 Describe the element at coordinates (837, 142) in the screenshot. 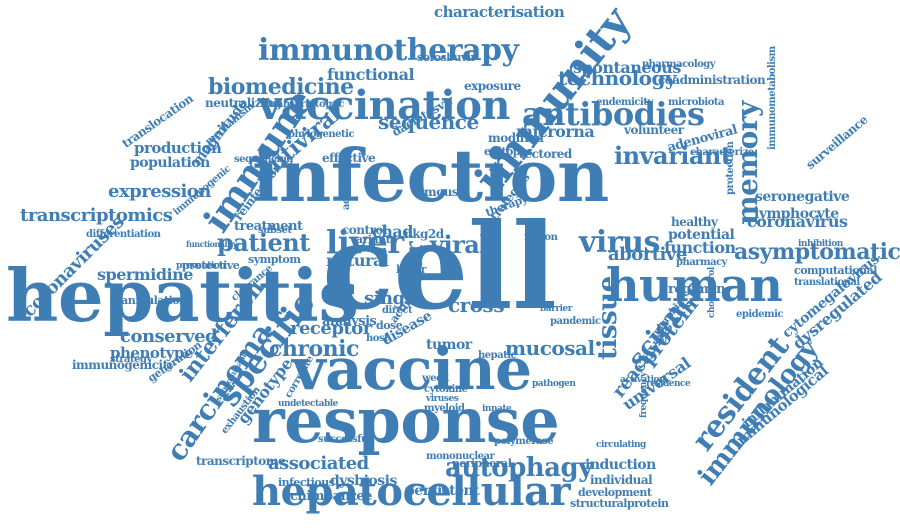

I see `cloud-word-surveillance: surveillance` at that location.